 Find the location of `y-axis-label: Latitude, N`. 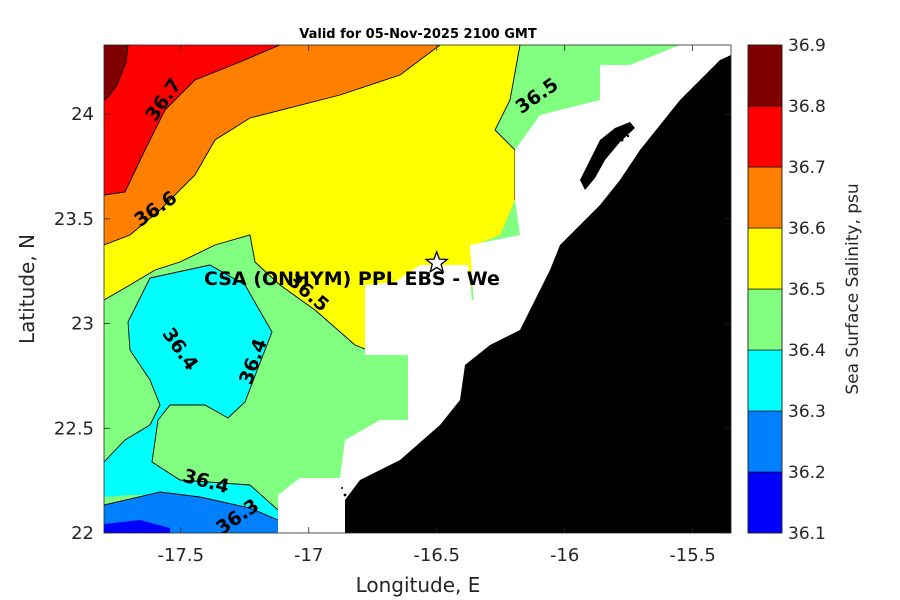

y-axis-label: Latitude, N is located at coordinates (27, 289).